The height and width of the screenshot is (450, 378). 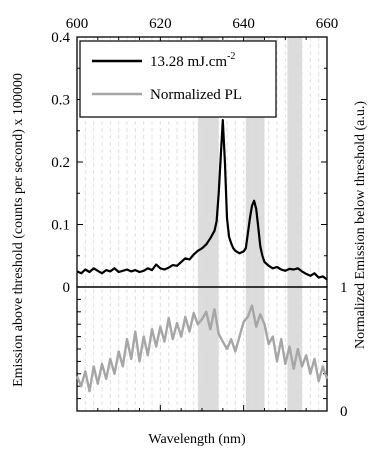 What do you see at coordinates (344, 288) in the screenshot?
I see `y-right-tick-label-1: 1` at bounding box center [344, 288].